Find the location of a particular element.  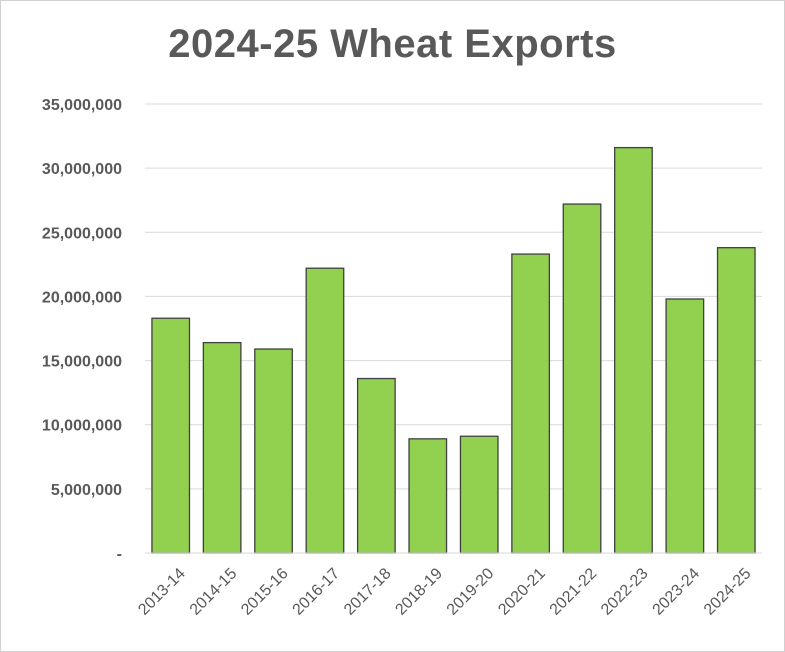

x-tick-label: 2021-22 is located at coordinates (574, 592).